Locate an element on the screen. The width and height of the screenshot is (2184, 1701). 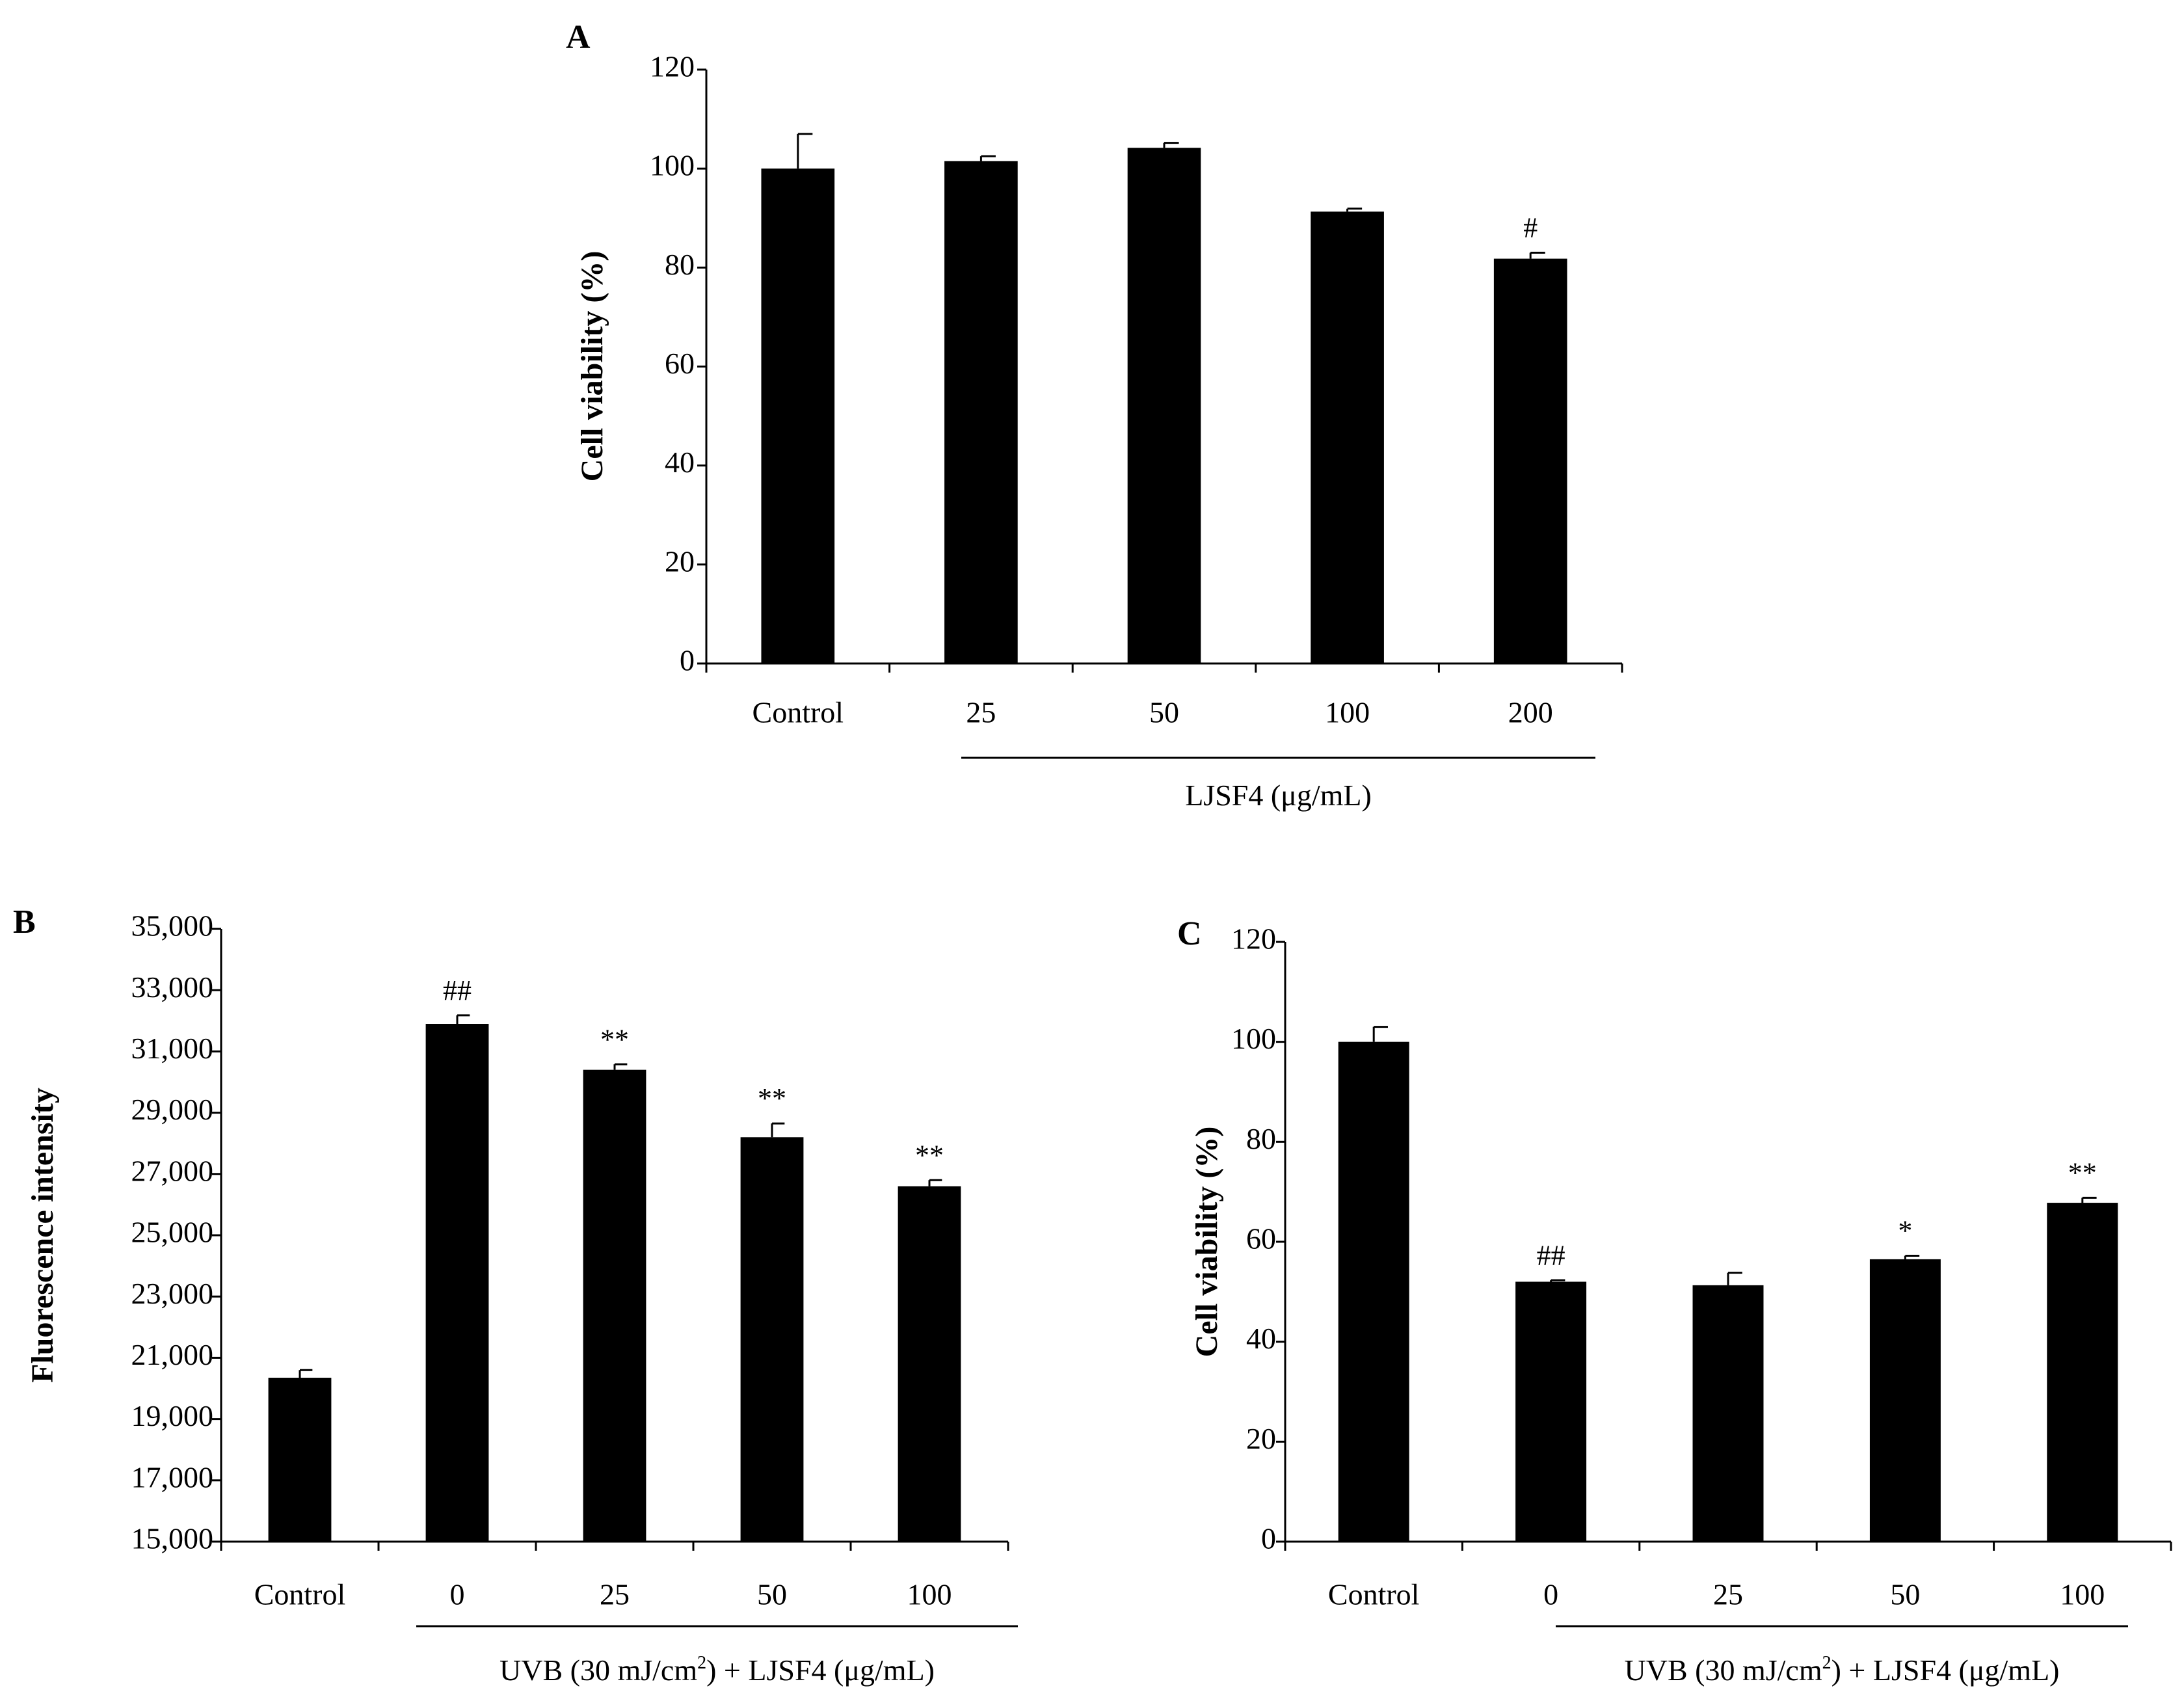
panel-label: A is located at coordinates (578, 37).